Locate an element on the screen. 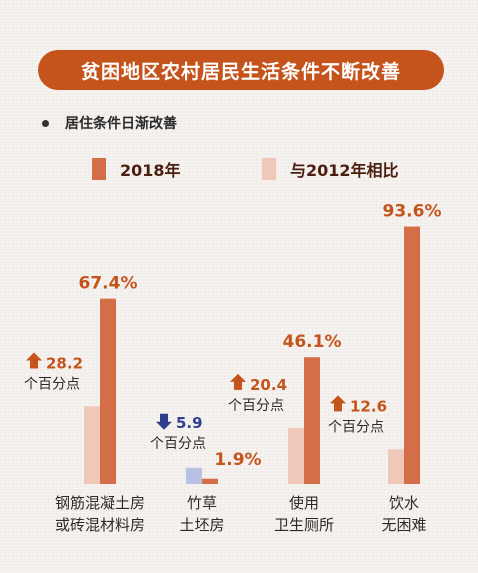 The height and width of the screenshot is (573, 478). category-label-line2: 卫生厕所 is located at coordinates (304, 525).